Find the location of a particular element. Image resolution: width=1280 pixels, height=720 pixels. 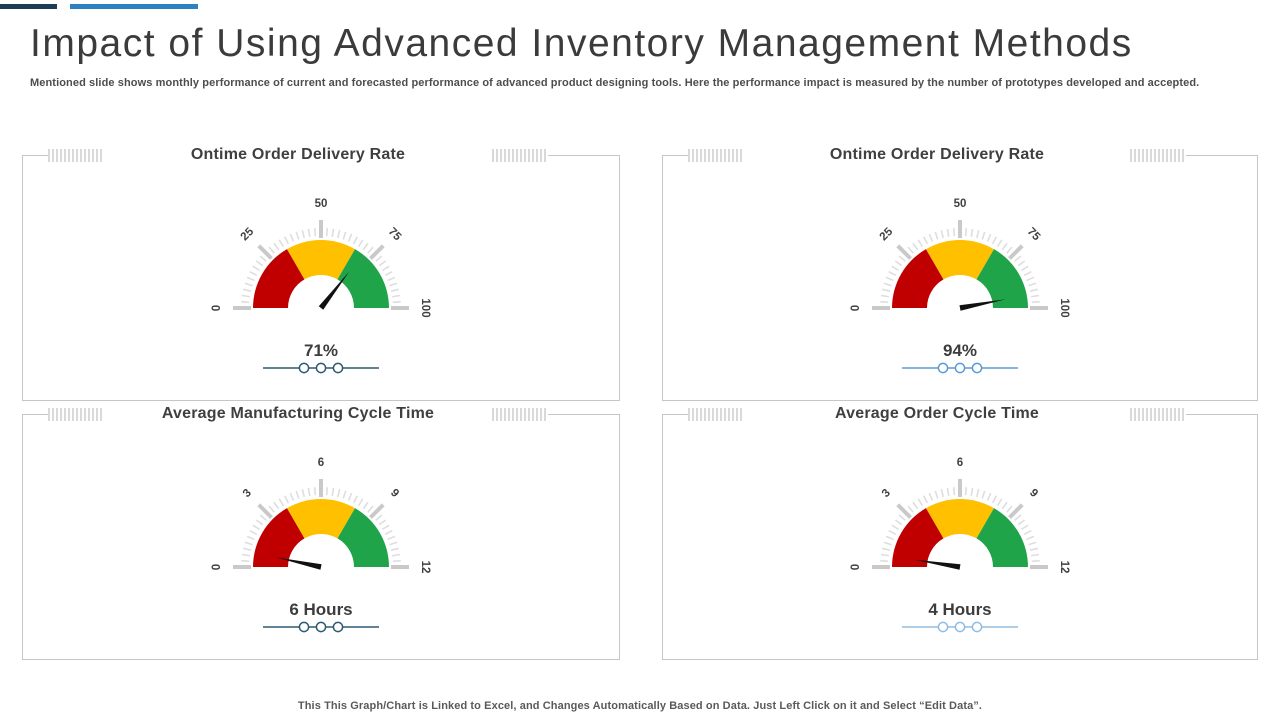

gauge-value: 94% is located at coordinates (960, 350).